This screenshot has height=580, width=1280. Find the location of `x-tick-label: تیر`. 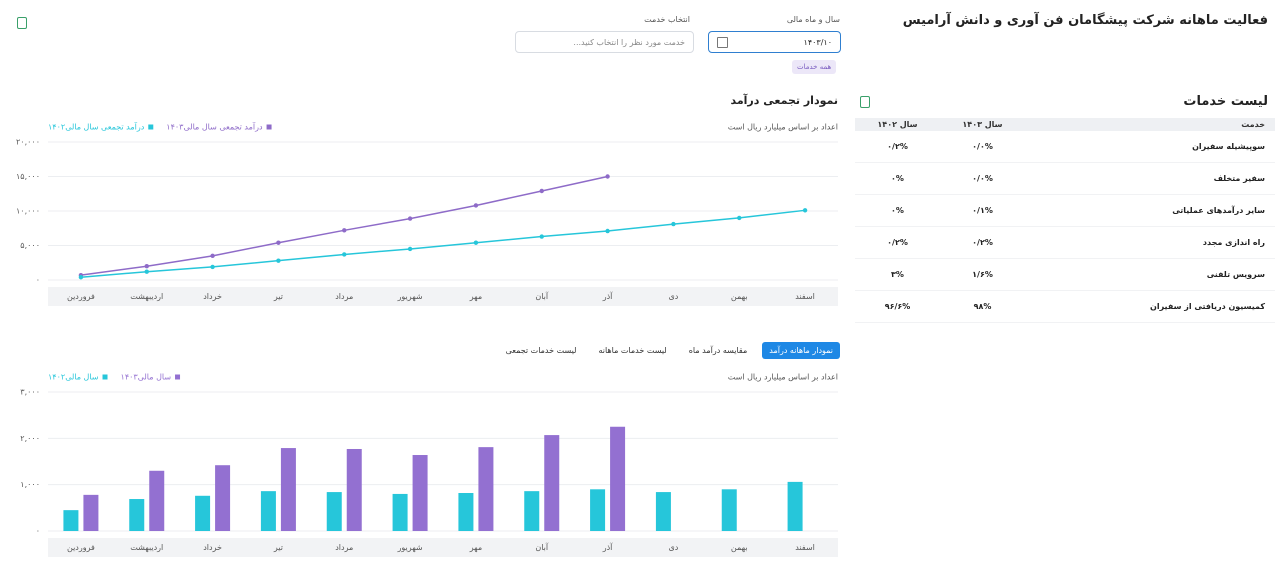

x-tick-label: تیر is located at coordinates (278, 296).